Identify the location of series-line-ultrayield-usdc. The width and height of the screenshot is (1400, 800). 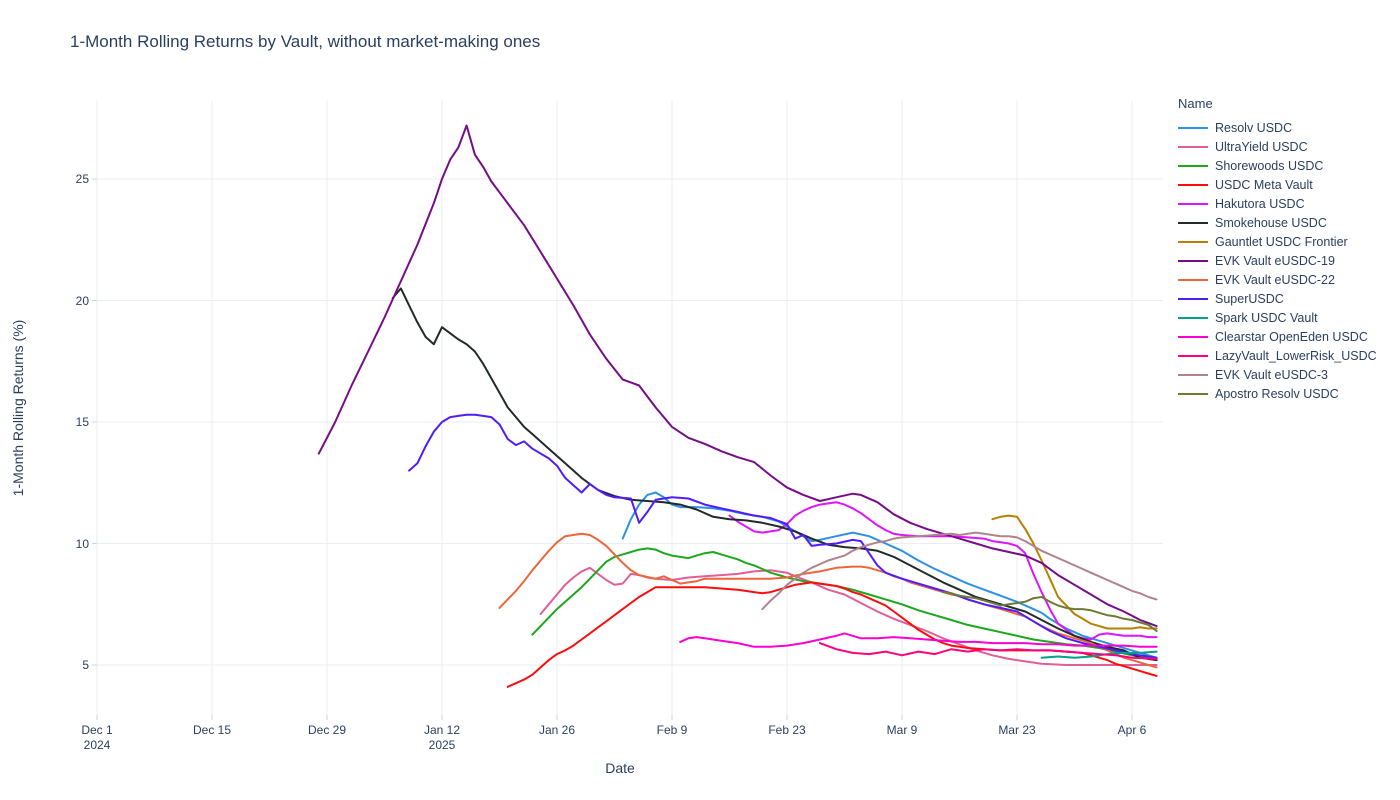
(848, 616).